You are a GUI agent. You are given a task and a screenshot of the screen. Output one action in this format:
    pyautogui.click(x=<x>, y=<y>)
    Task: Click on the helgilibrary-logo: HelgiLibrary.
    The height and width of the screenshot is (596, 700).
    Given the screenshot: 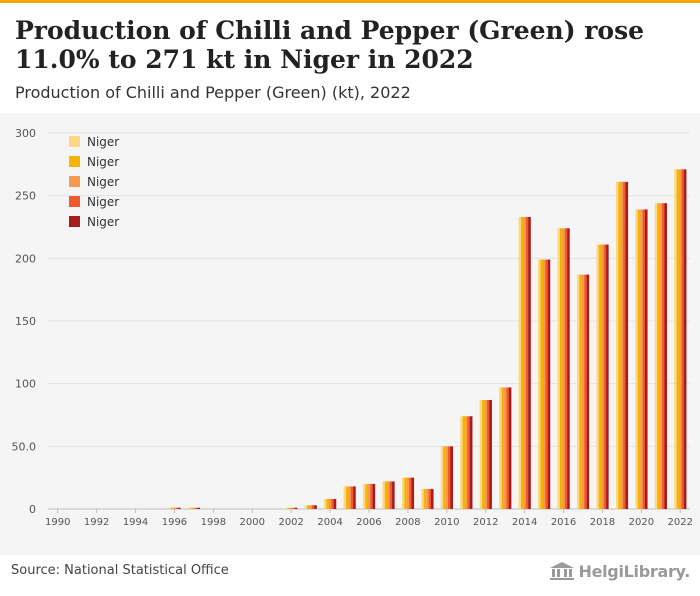 What is the action you would take?
    pyautogui.click(x=620, y=571)
    